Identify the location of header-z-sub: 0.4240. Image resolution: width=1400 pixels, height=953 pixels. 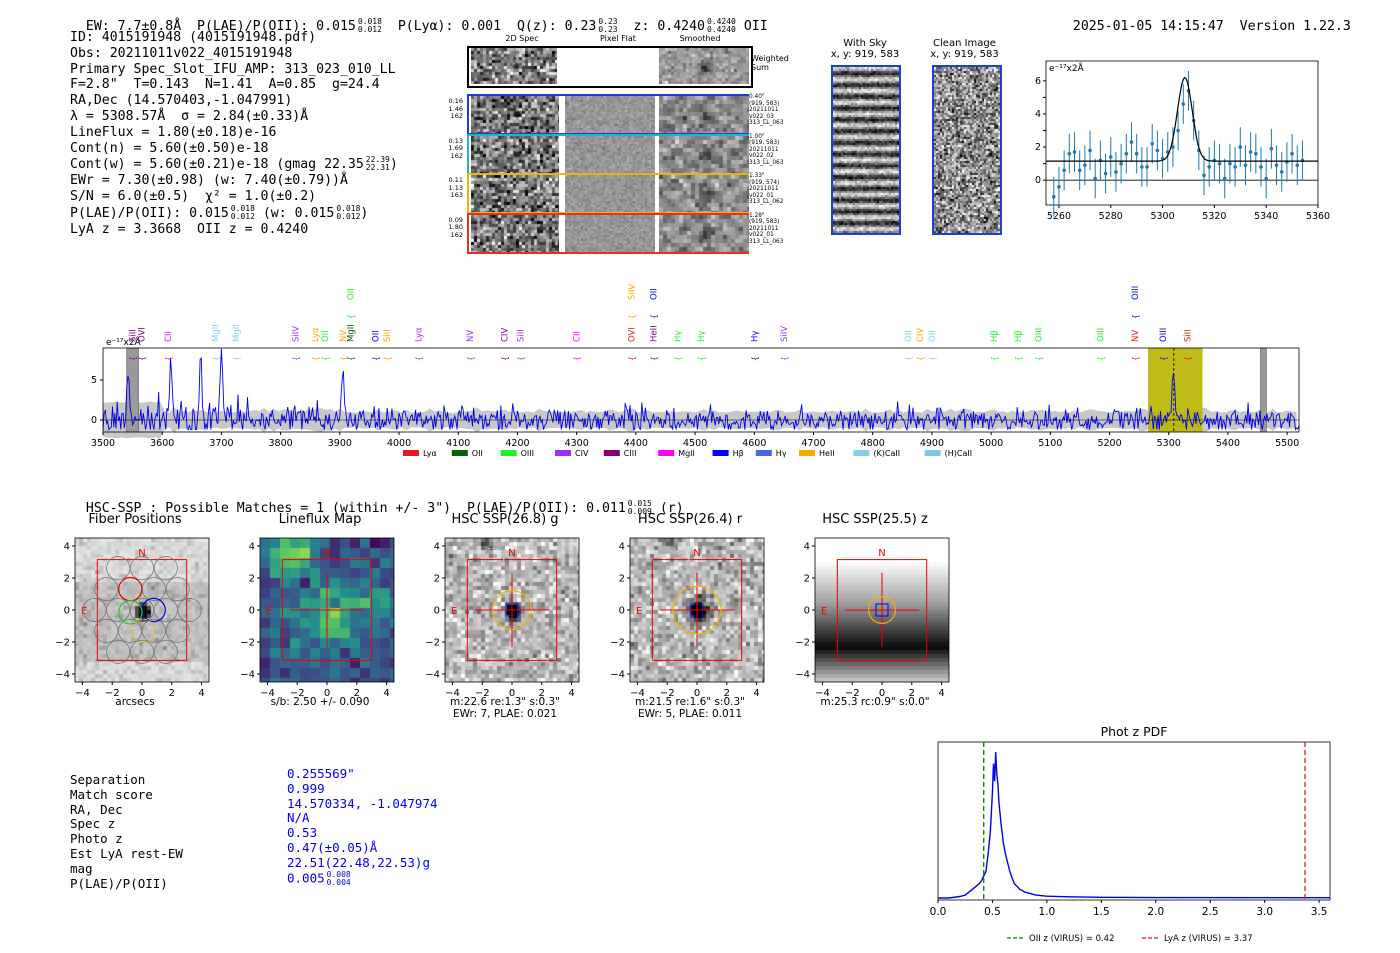
(721, 29).